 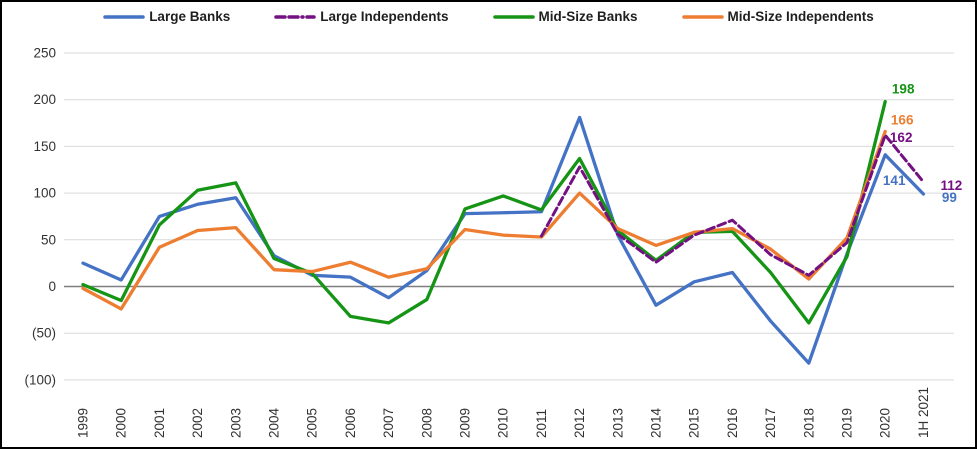 I want to click on y-tick-label: (50), so click(x=44, y=333).